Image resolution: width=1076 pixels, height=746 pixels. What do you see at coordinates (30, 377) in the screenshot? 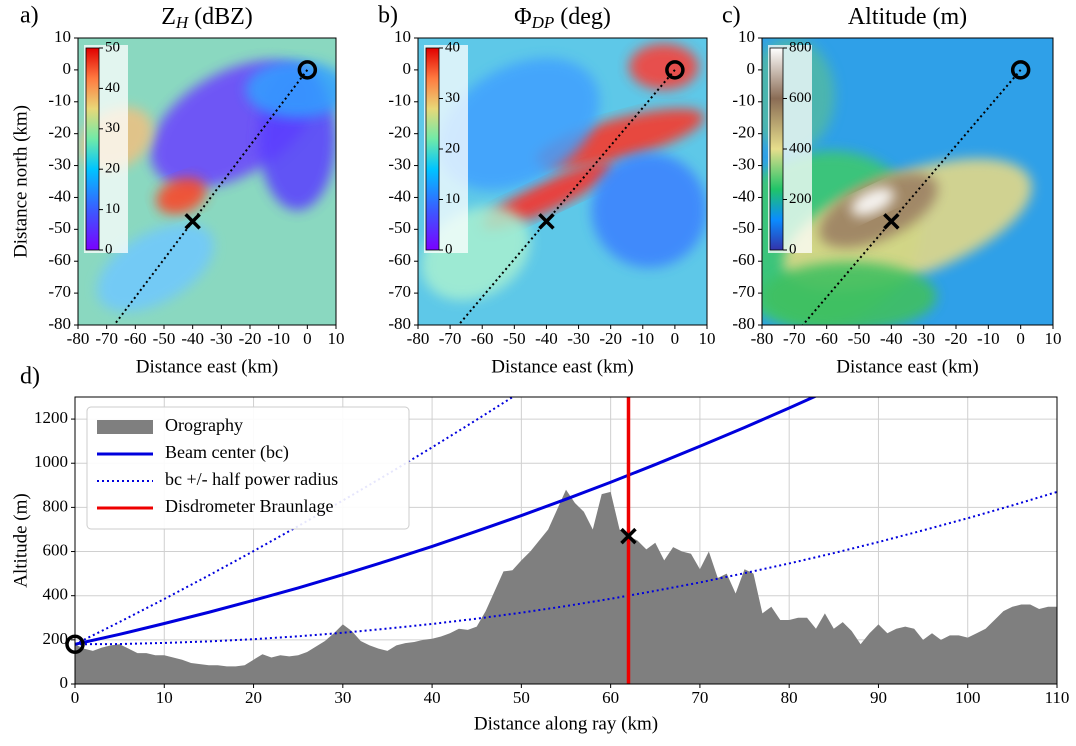
I see `panel-label: d)` at bounding box center [30, 377].